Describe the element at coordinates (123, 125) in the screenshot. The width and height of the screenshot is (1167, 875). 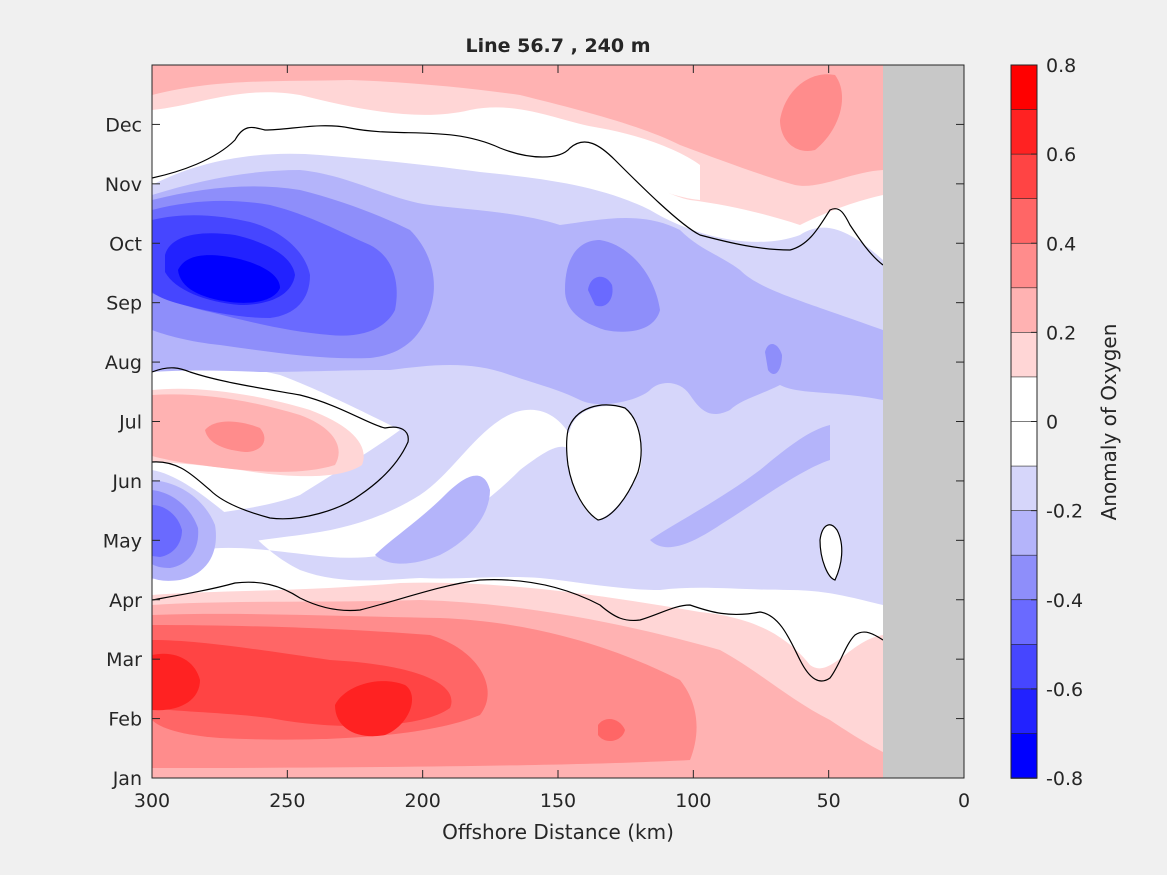
I see `y-tick-label: Dec` at that location.